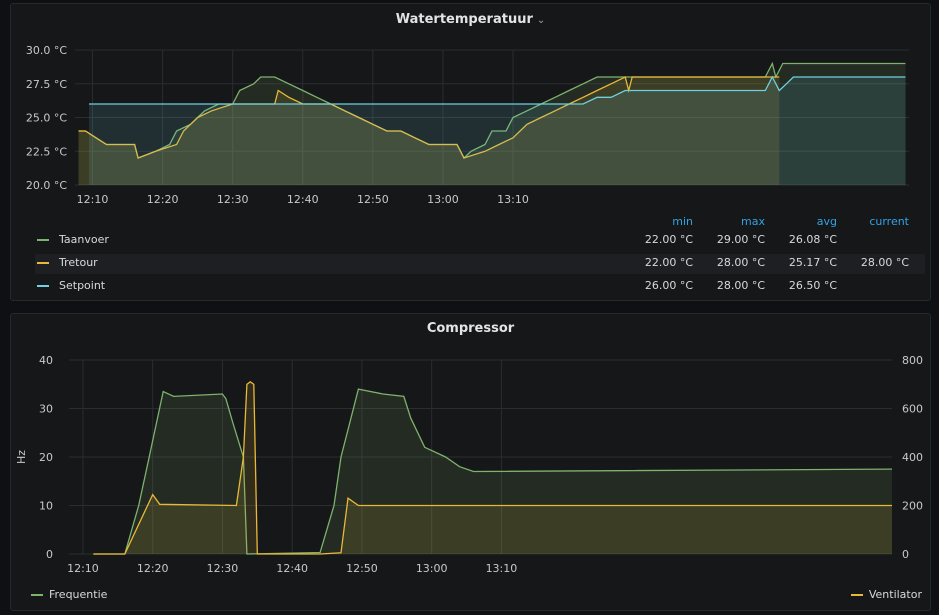 Image resolution: width=939 pixels, height=615 pixels. What do you see at coordinates (912, 506) in the screenshot?
I see `y-right-tick-label: 200` at bounding box center [912, 506].